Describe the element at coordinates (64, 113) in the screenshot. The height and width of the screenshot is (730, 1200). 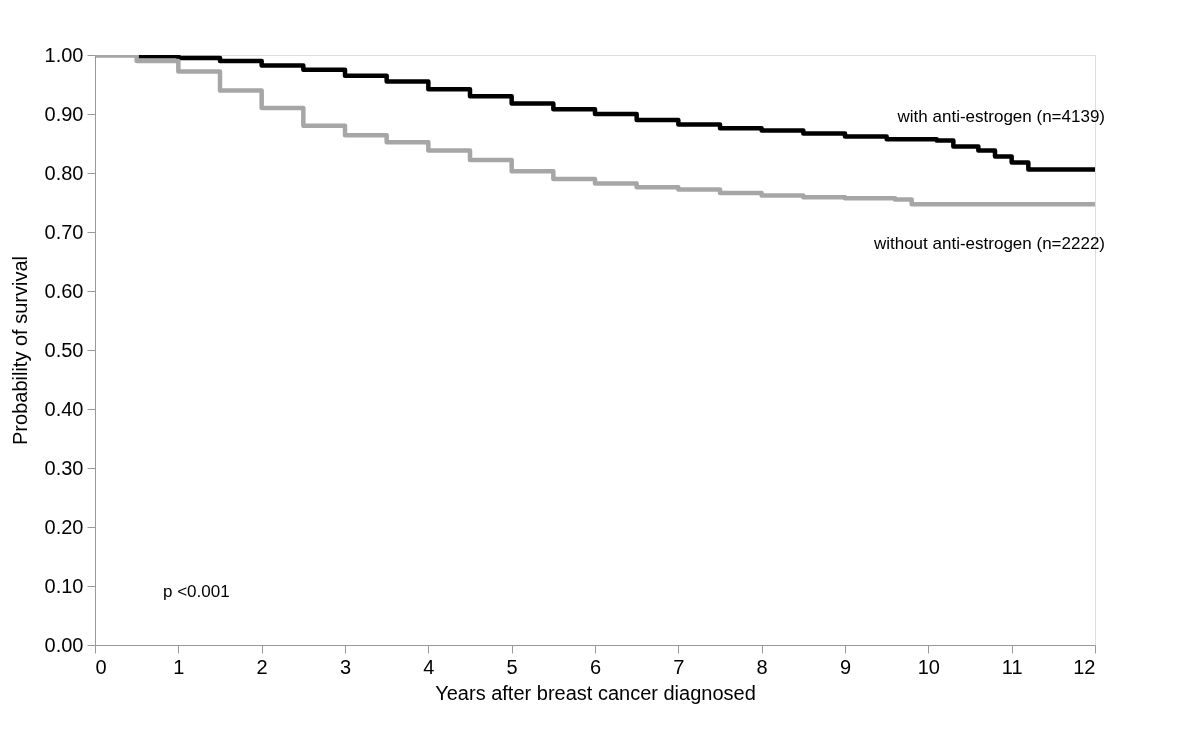
I see `y-tick-label: 0.90` at that location.